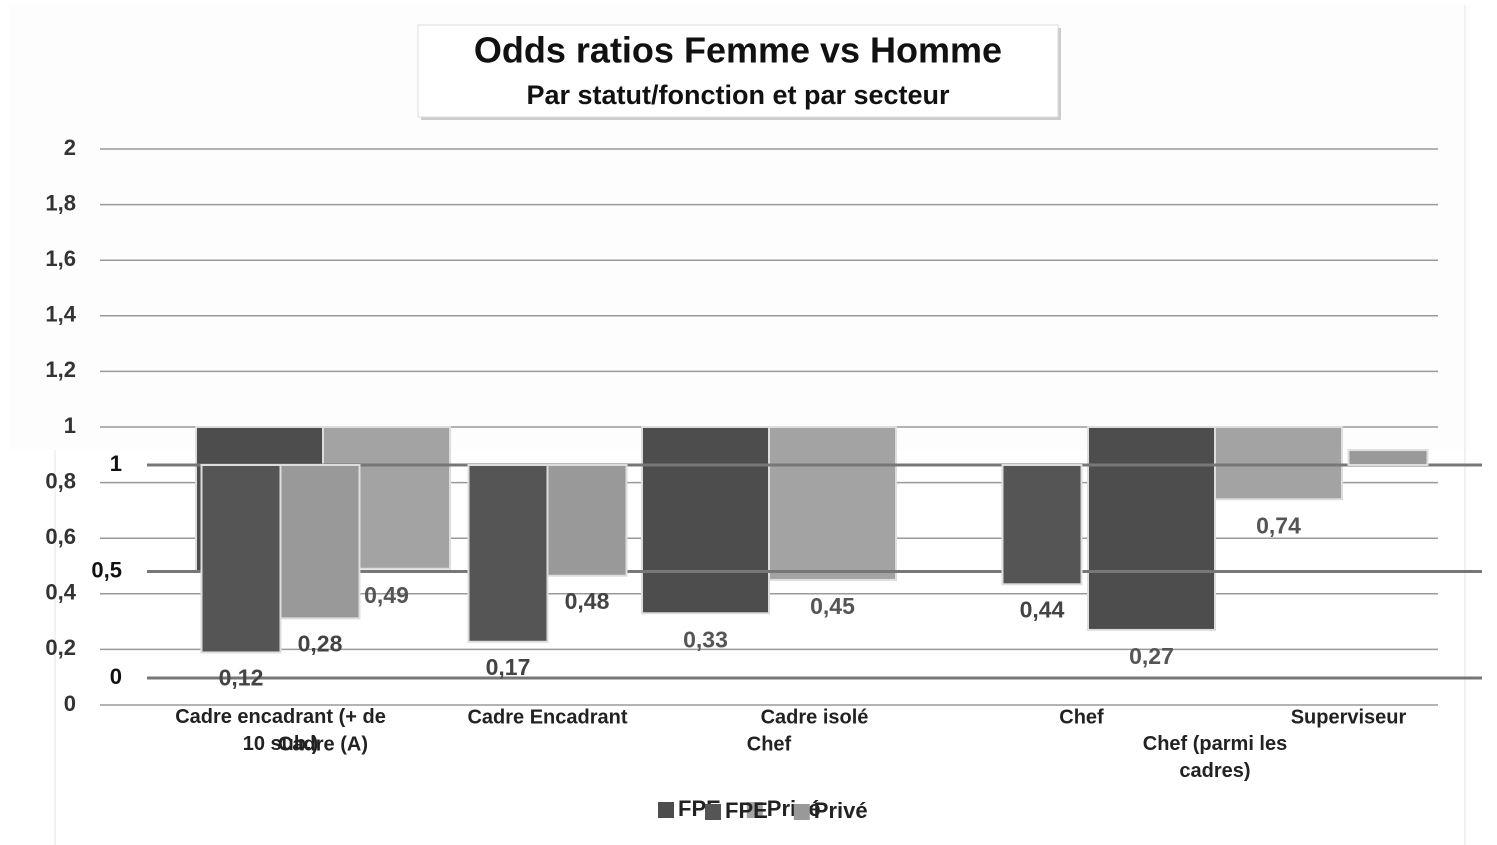 The height and width of the screenshot is (845, 1497). I want to click on x-tick-label: Chef (parmi les cadres), so click(1215, 757).